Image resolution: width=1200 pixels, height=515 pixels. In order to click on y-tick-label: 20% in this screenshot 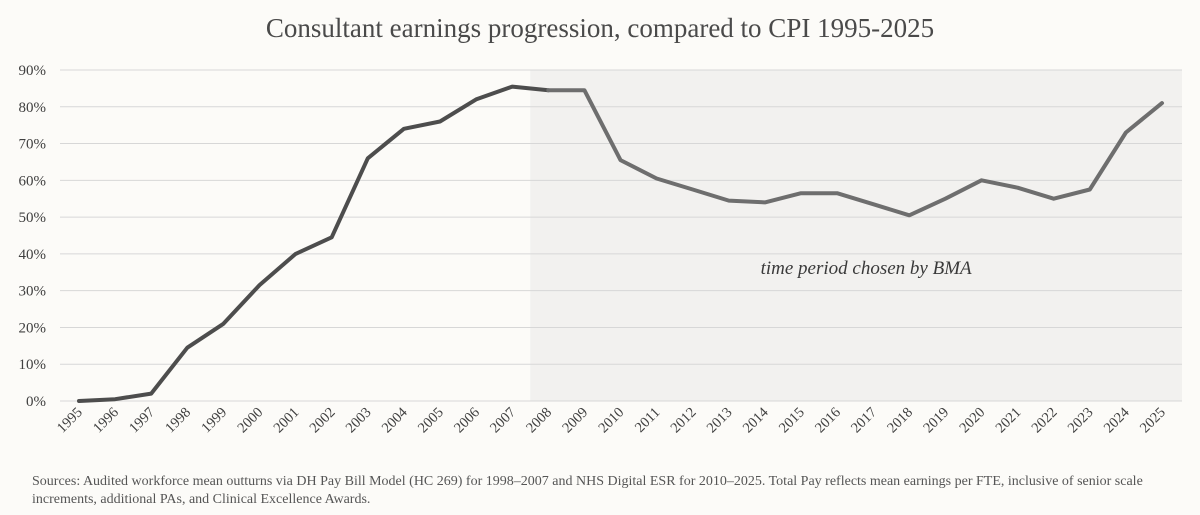, I will do `click(33, 328)`.